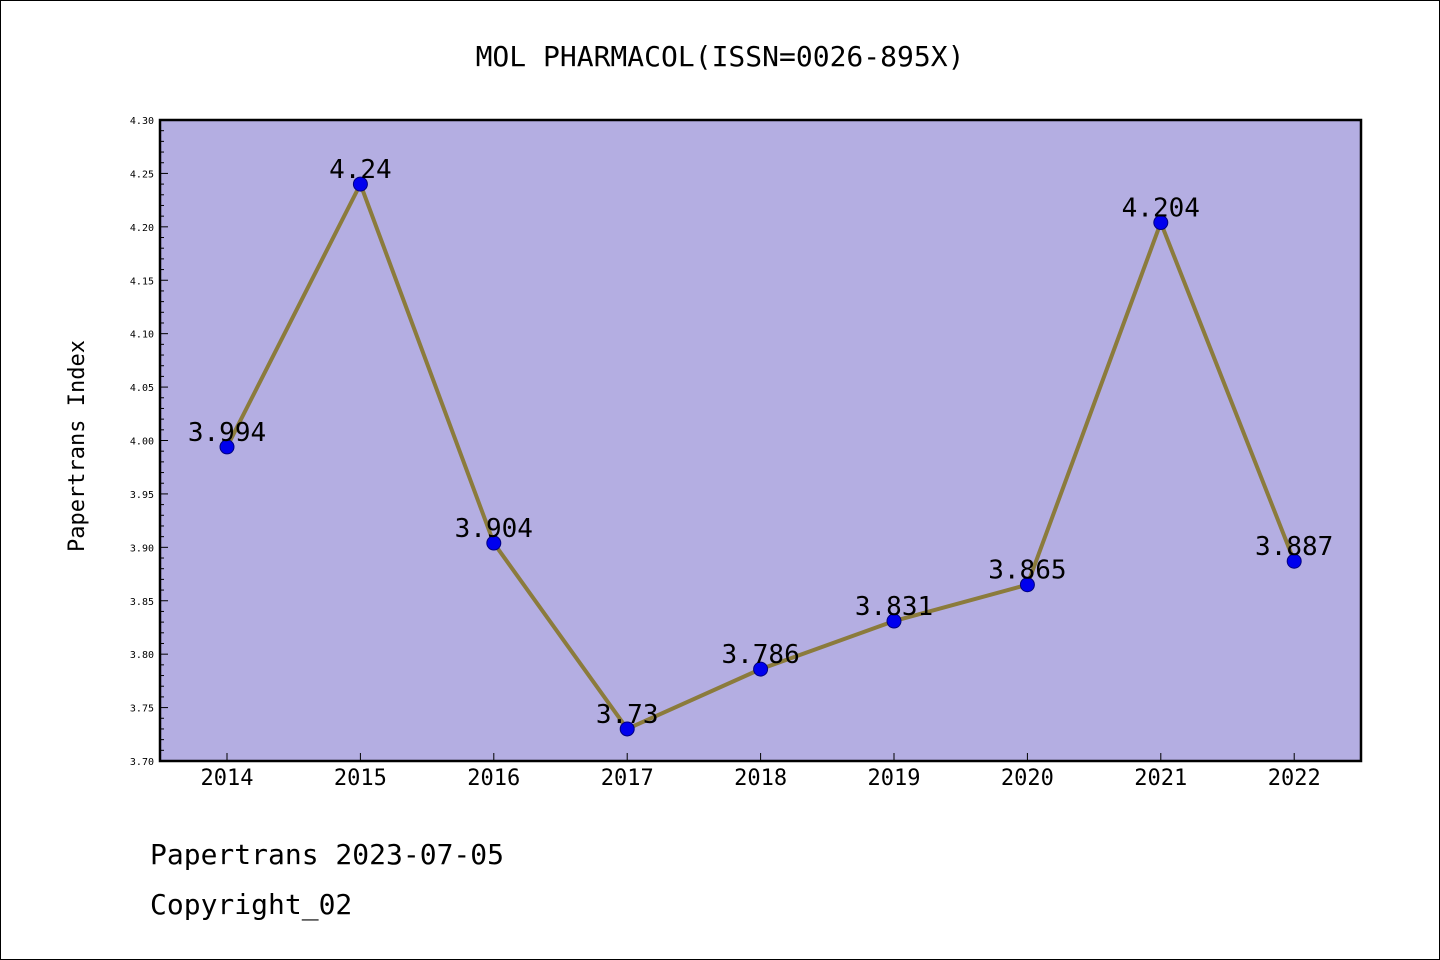  I want to click on x-tick-label: 2017, so click(627, 778).